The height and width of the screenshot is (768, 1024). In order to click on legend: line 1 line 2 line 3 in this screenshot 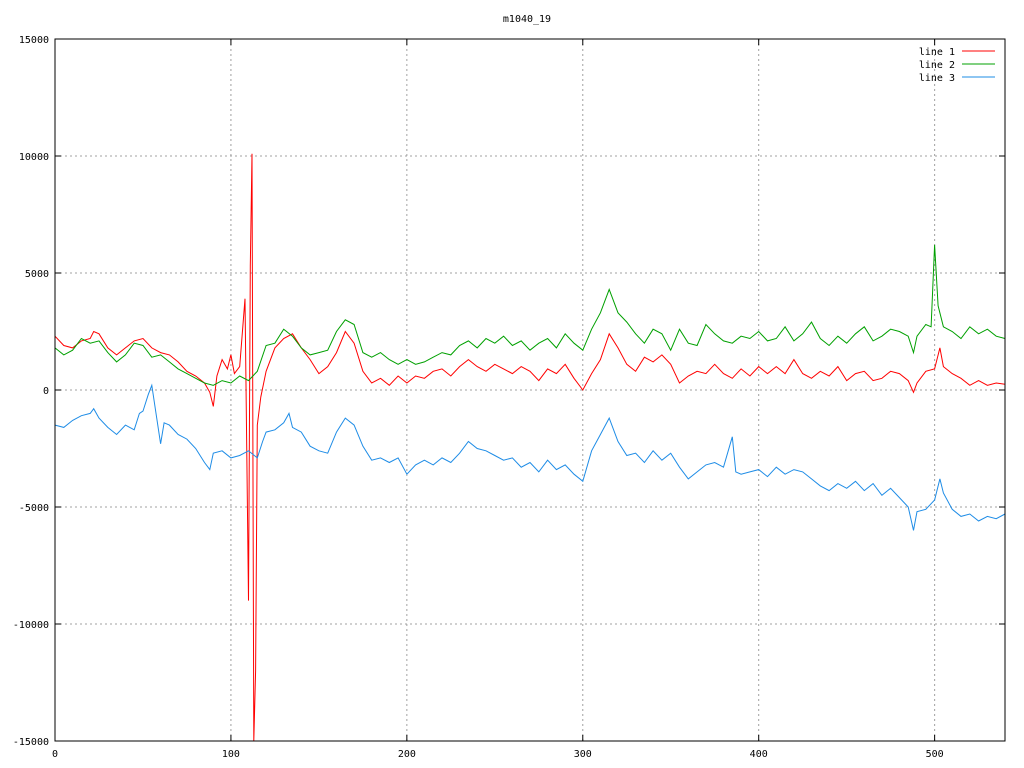, I will do `click(957, 65)`.